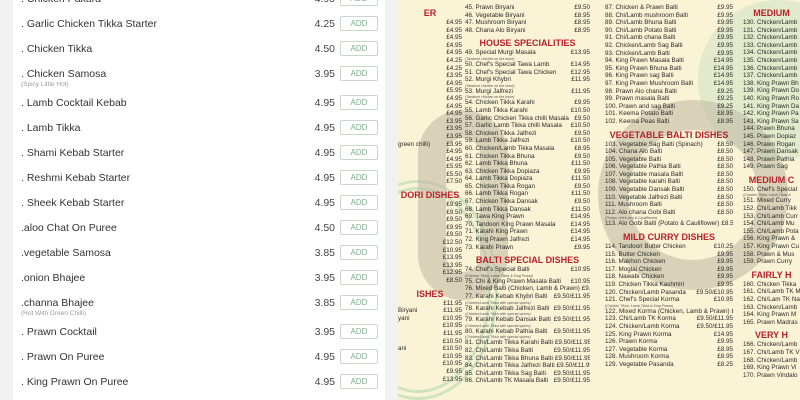 Image resolution: width=800 pixels, height=400 pixels. I want to click on menu-entry-price: £10.50, so click(452, 341).